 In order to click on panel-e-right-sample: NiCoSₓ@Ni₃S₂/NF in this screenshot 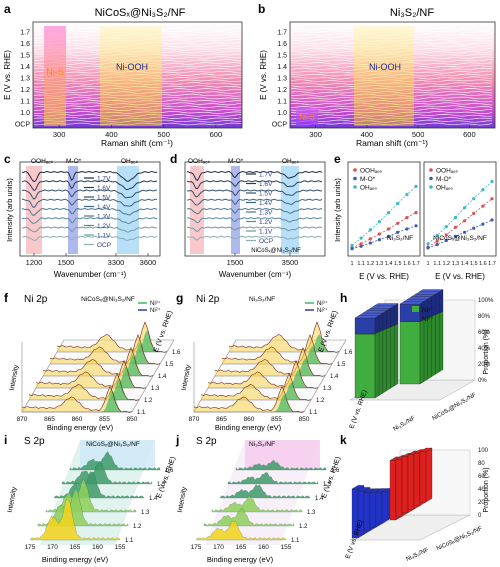, I will do `click(460, 238)`.